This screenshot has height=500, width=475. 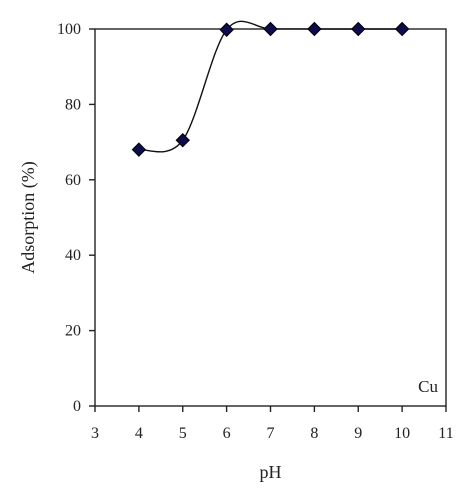 I want to click on series-line, so click(x=270, y=86).